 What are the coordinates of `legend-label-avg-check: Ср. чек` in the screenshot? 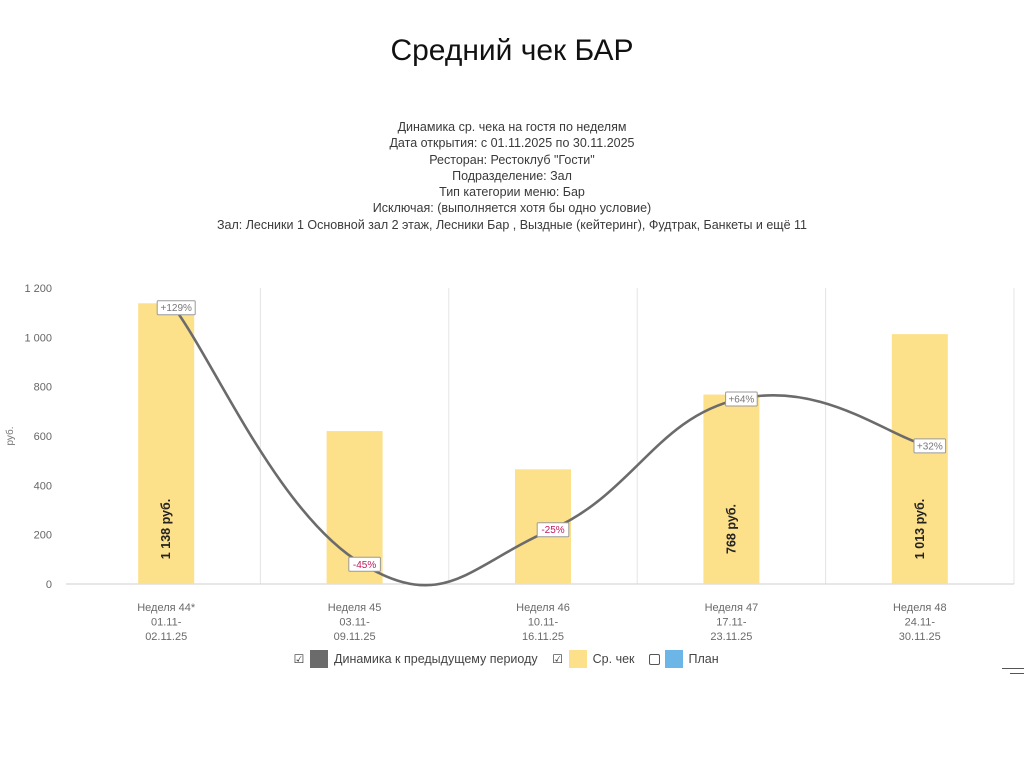 It's located at (613, 659).